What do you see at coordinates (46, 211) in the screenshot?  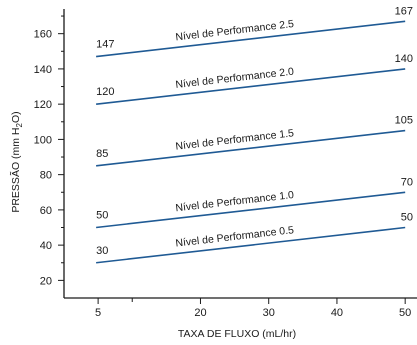 I see `y-tick-label: 60` at bounding box center [46, 211].